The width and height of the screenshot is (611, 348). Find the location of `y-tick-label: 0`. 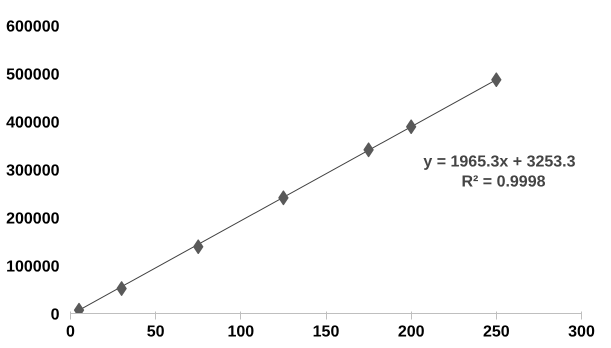

y-tick-label: 0 is located at coordinates (55, 315).